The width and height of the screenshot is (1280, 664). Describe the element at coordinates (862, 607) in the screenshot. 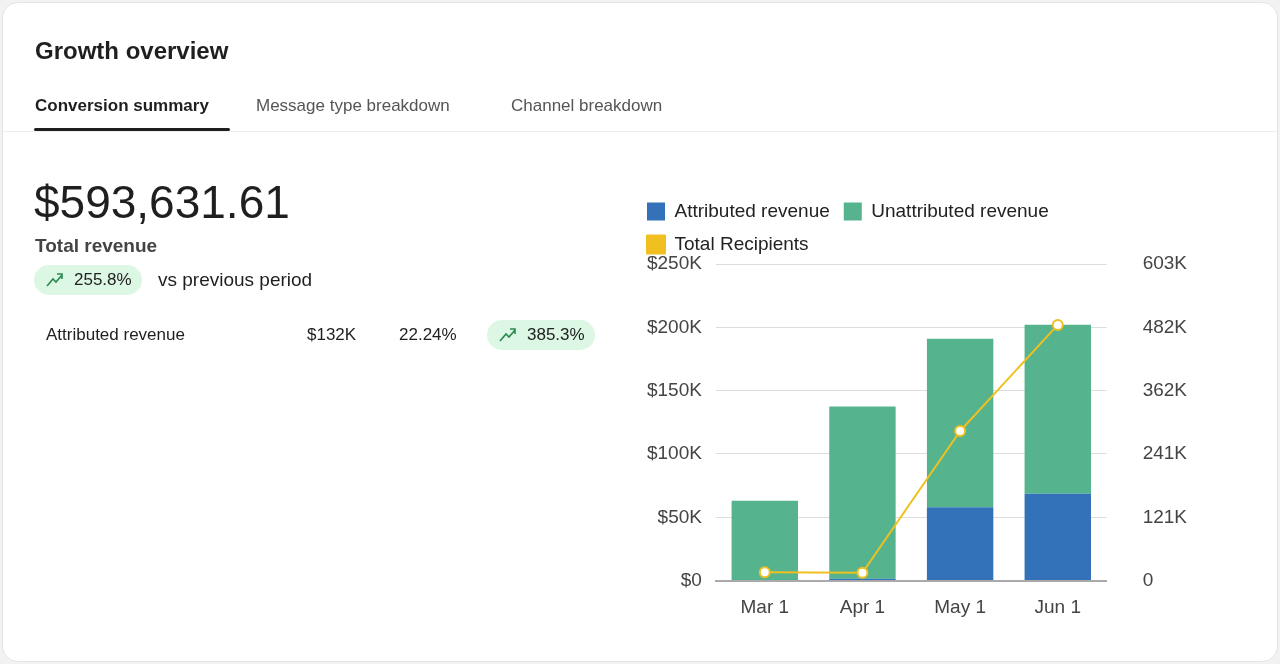

I see `x-tick-label: Apr 1` at that location.